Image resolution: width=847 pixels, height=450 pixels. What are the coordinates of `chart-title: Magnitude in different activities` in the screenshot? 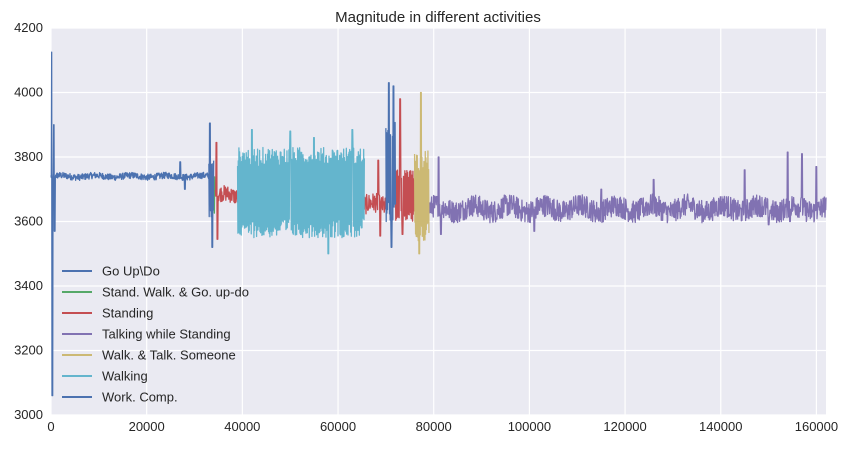 It's located at (438, 17).